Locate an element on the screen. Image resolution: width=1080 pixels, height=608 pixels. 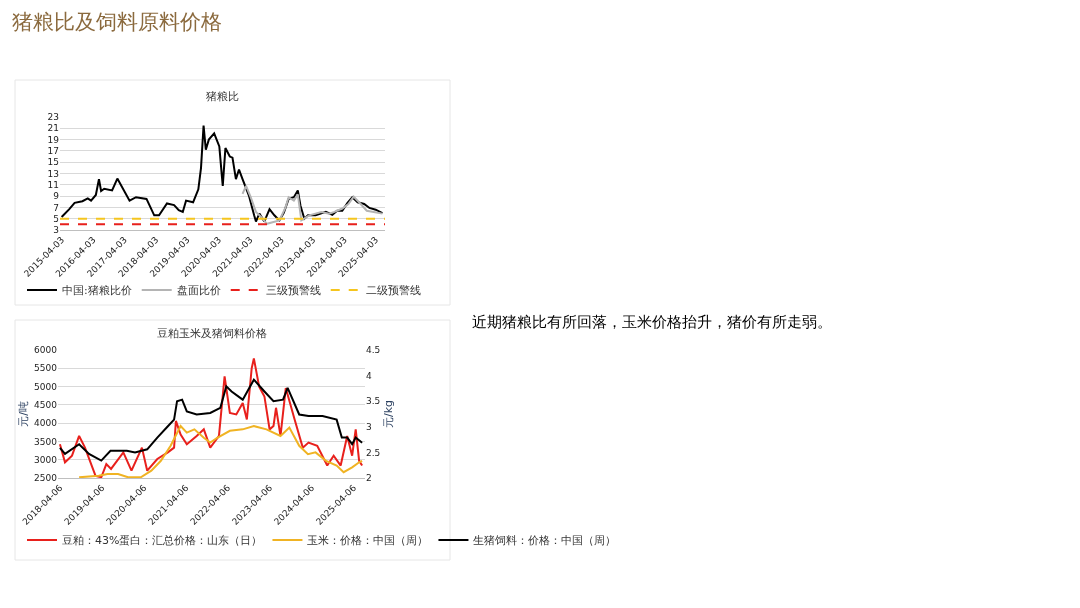
y2-tick-label: 2 is located at coordinates (369, 478).